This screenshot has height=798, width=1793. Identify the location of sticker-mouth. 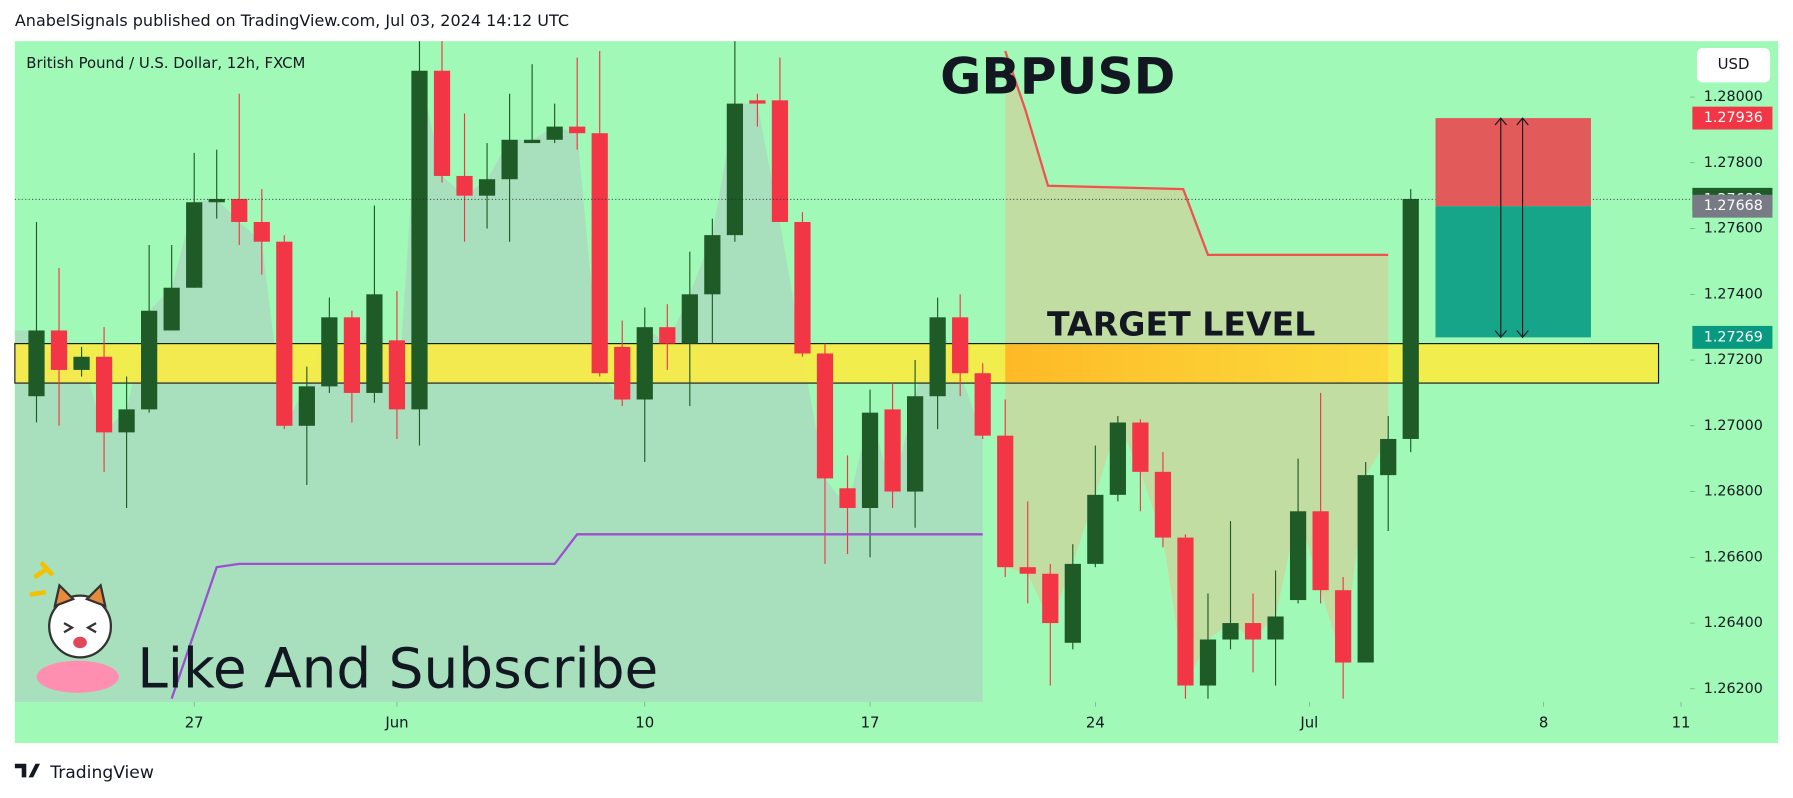
(80, 642).